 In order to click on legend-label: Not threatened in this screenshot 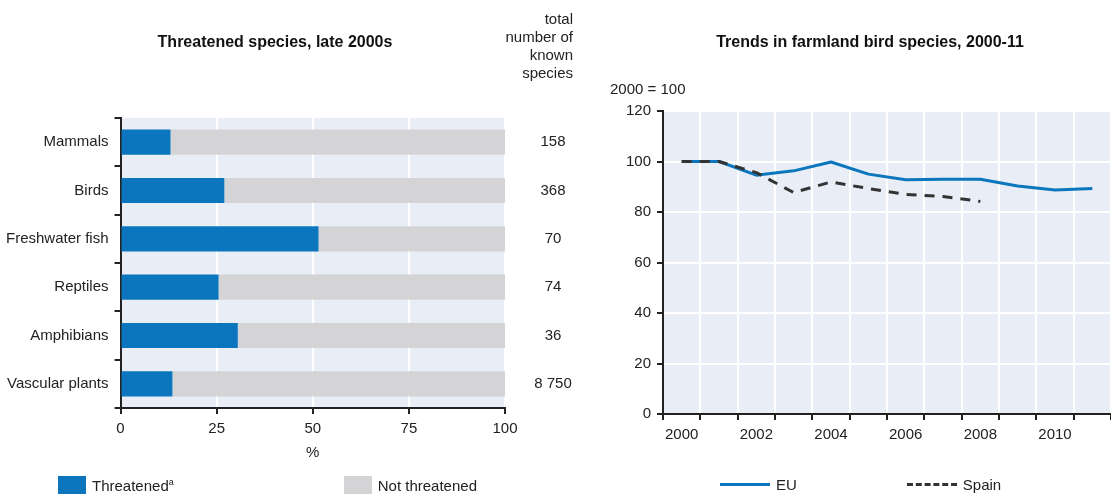, I will do `click(427, 485)`.